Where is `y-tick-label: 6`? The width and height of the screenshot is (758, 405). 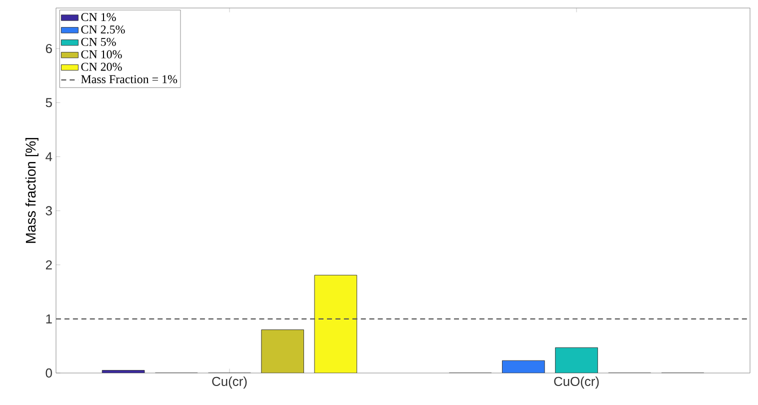 y-tick-label: 6 is located at coordinates (49, 49).